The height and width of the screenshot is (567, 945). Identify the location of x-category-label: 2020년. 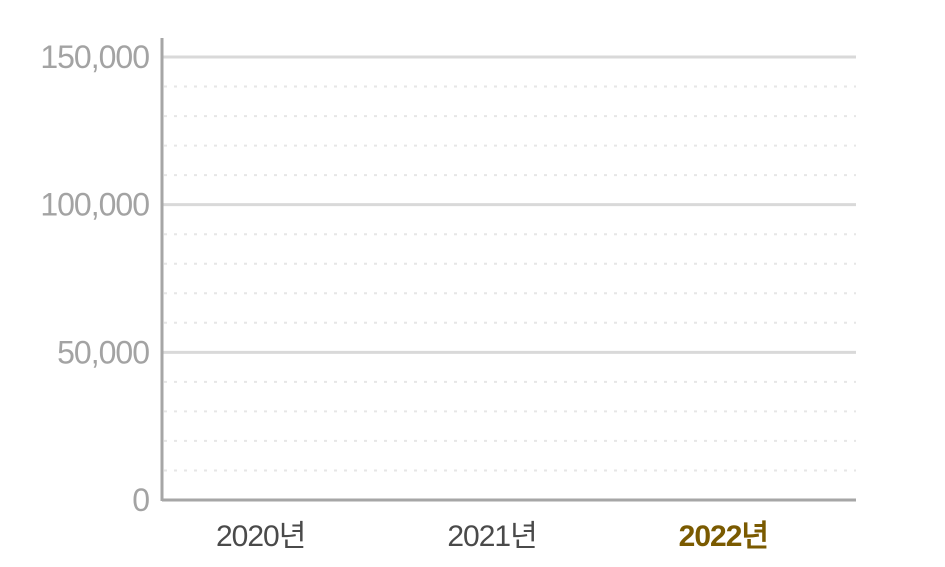
(260, 536).